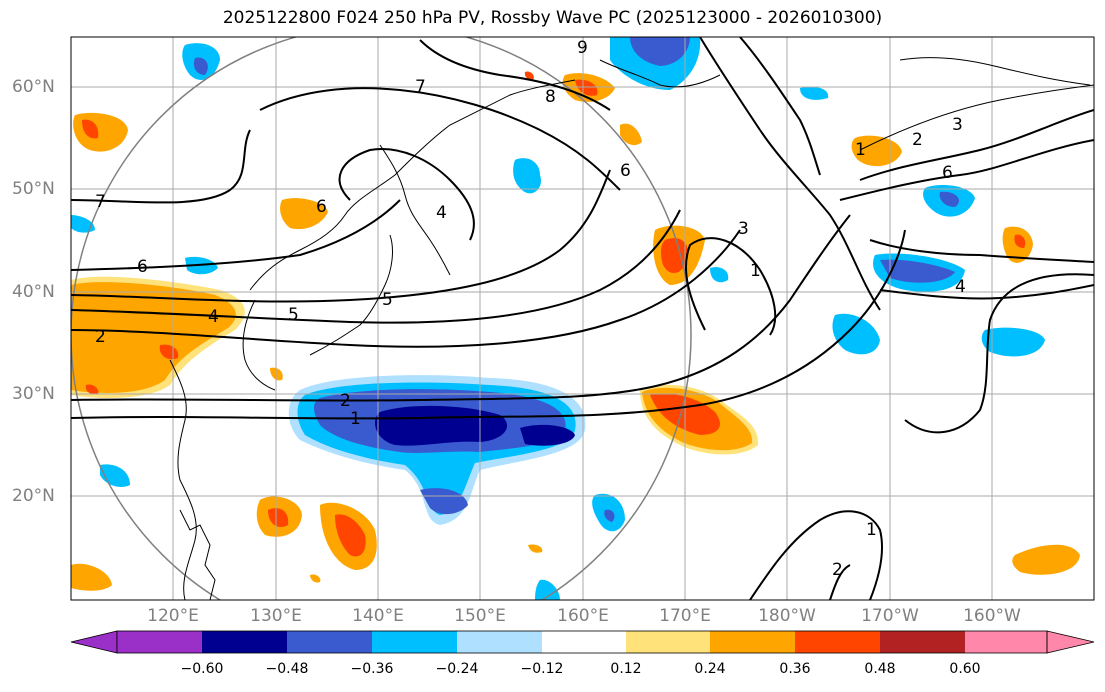 This screenshot has height=692, width=1105. I want to click on colorbar-tick: 0.24, so click(710, 669).